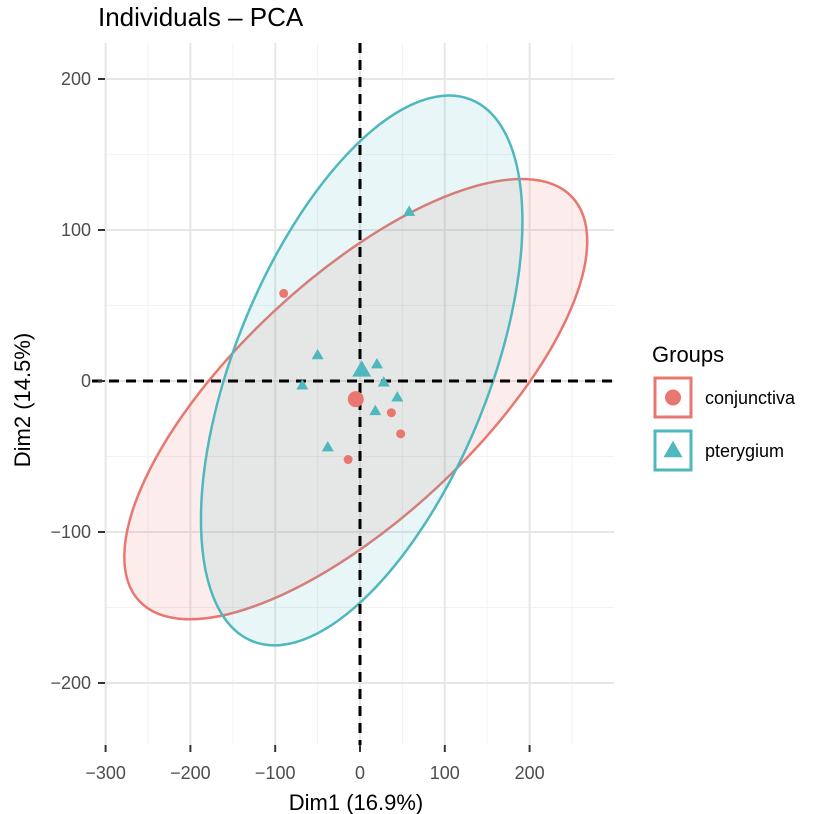 Image resolution: width=826 pixels, height=814 pixels. I want to click on x-axis-title: Dim1 (16.9%), so click(356, 802).